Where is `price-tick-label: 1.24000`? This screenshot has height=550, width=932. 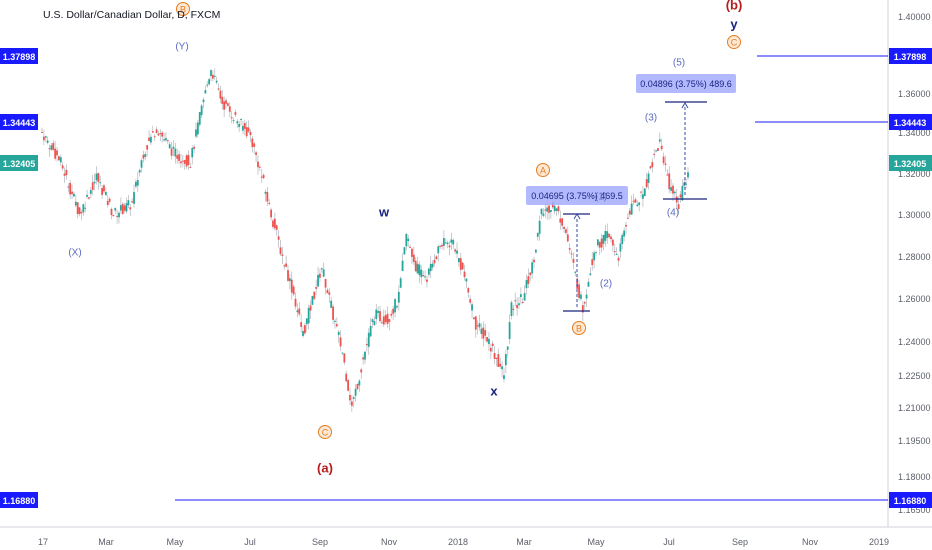
price-tick-label: 1.24000 is located at coordinates (914, 342).